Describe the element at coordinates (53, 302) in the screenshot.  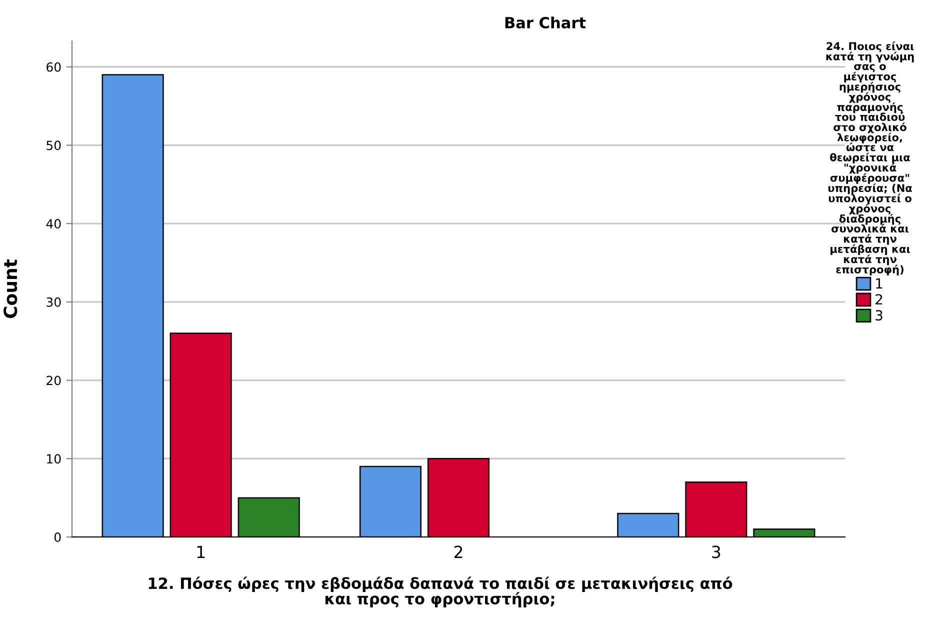
I see `y-tick-label: 30` at that location.